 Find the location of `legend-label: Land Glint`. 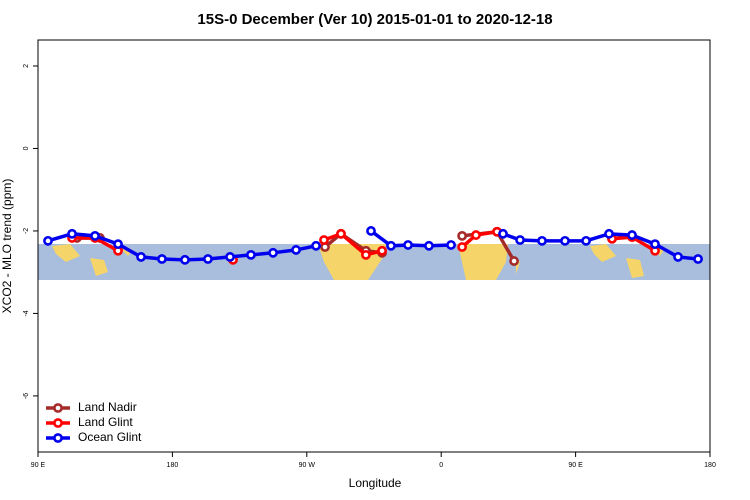

legend-label: Land Glint is located at coordinates (105, 422).